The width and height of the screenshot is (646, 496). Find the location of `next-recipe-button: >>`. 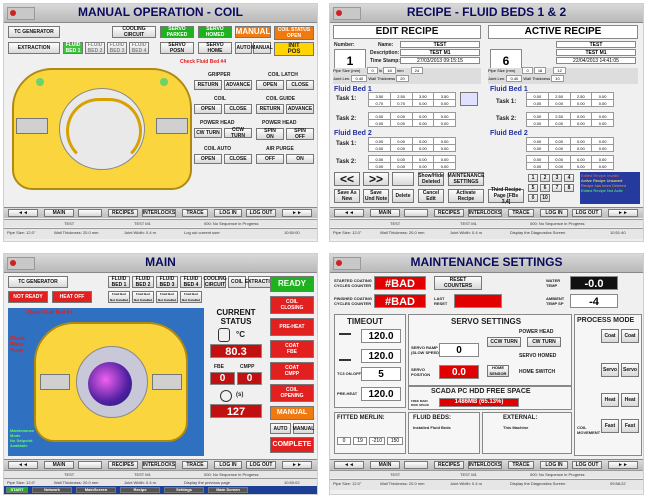

next-recipe-button: >> is located at coordinates (376, 179).